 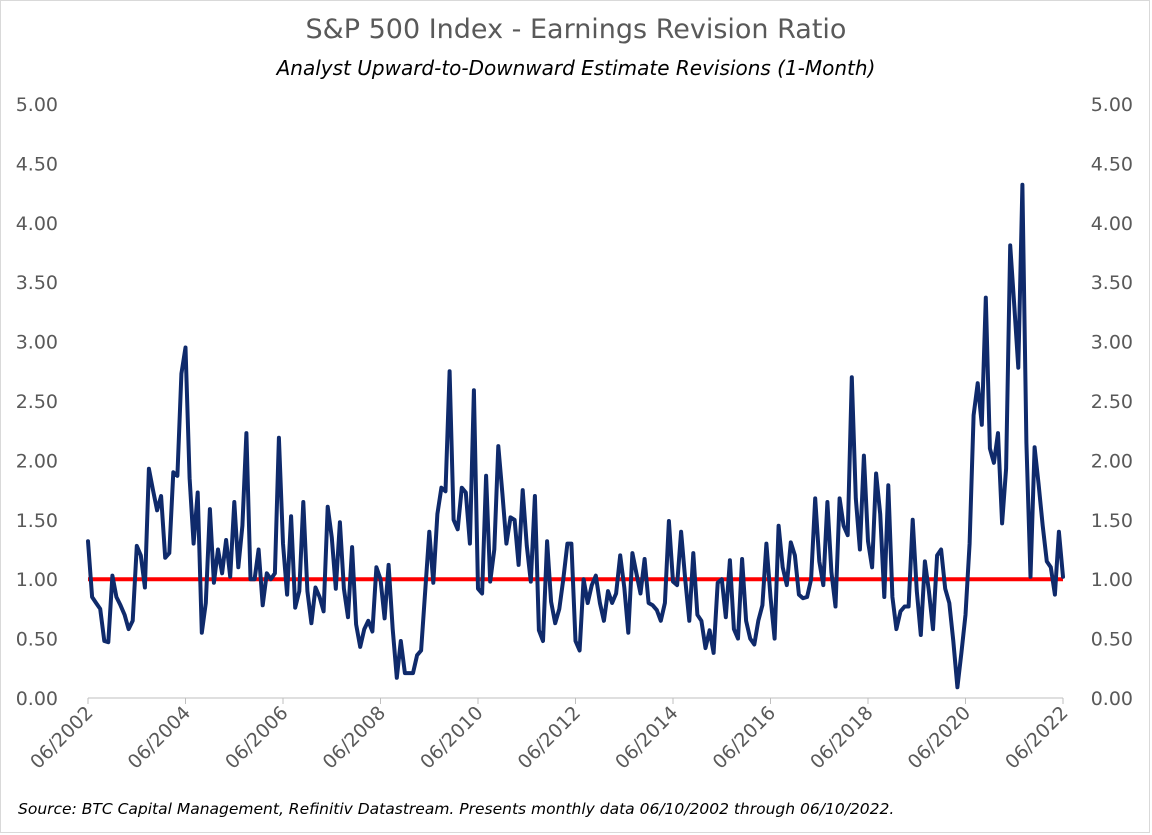 I want to click on x-tick-label-1: 06/2004, so click(x=159, y=737).